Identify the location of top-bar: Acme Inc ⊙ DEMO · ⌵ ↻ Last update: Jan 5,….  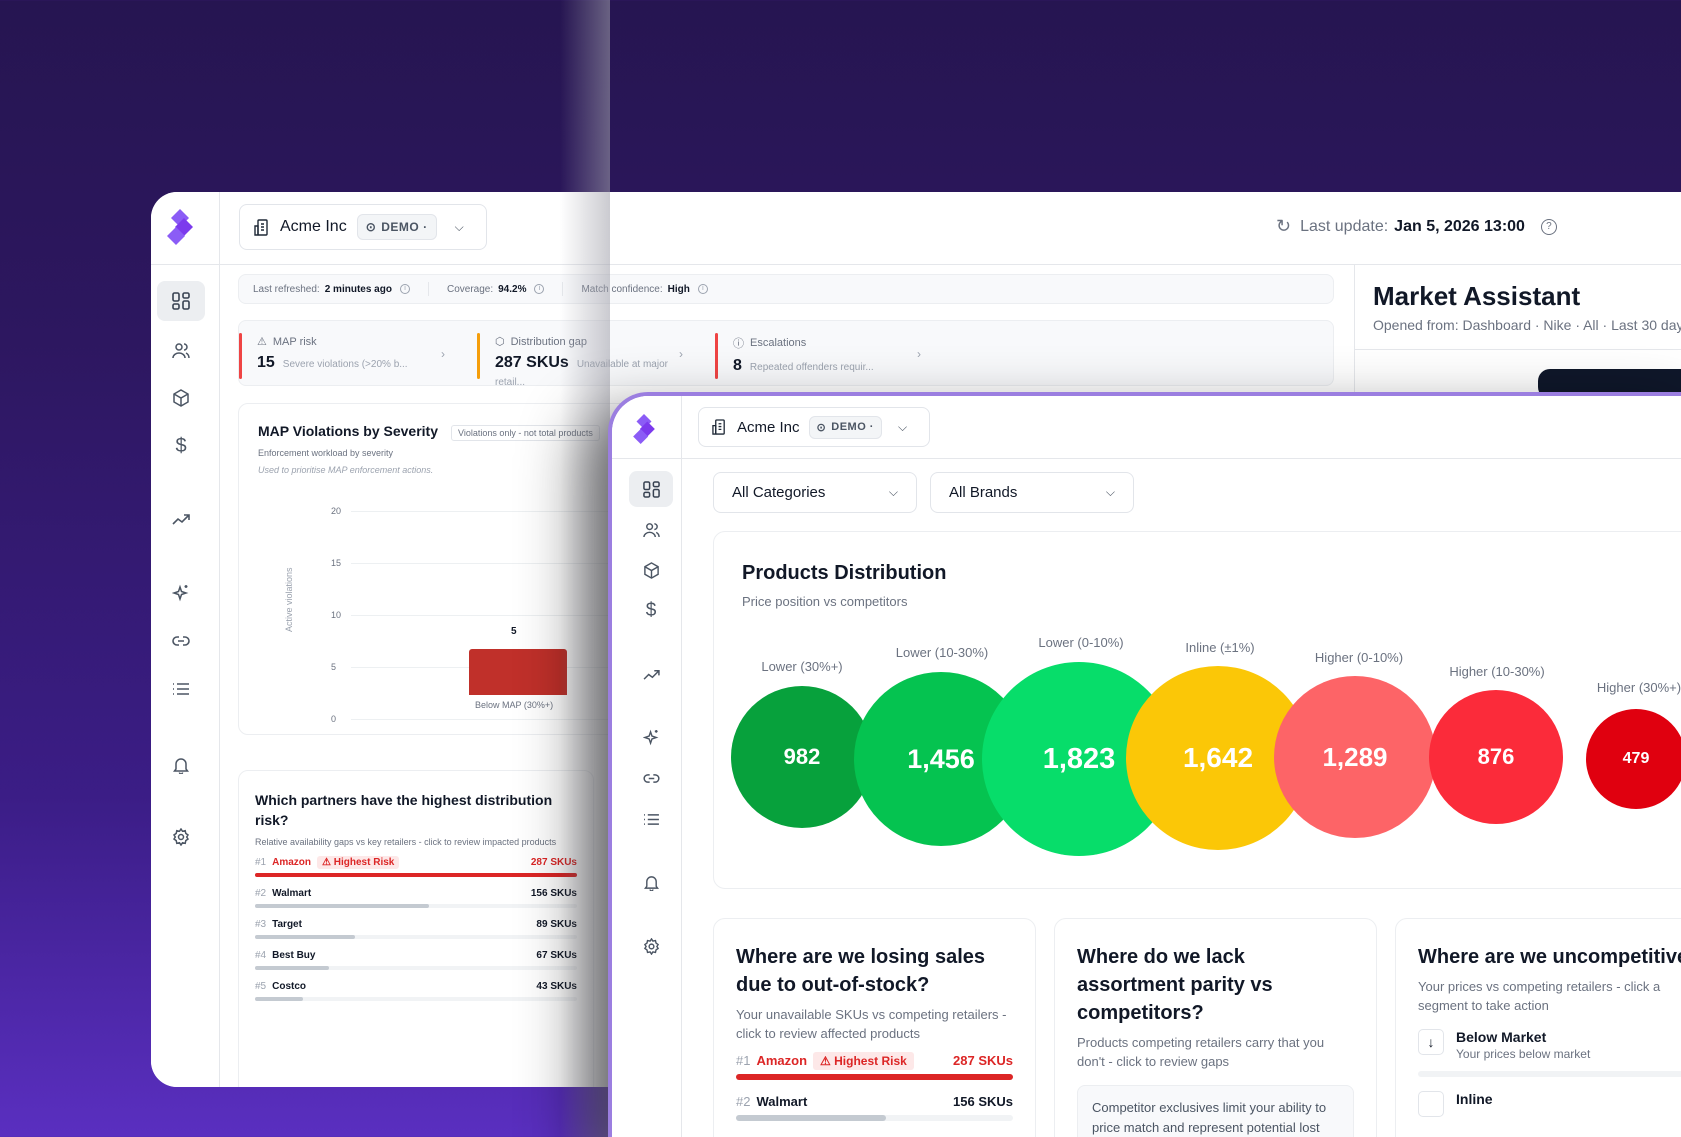
(950, 228).